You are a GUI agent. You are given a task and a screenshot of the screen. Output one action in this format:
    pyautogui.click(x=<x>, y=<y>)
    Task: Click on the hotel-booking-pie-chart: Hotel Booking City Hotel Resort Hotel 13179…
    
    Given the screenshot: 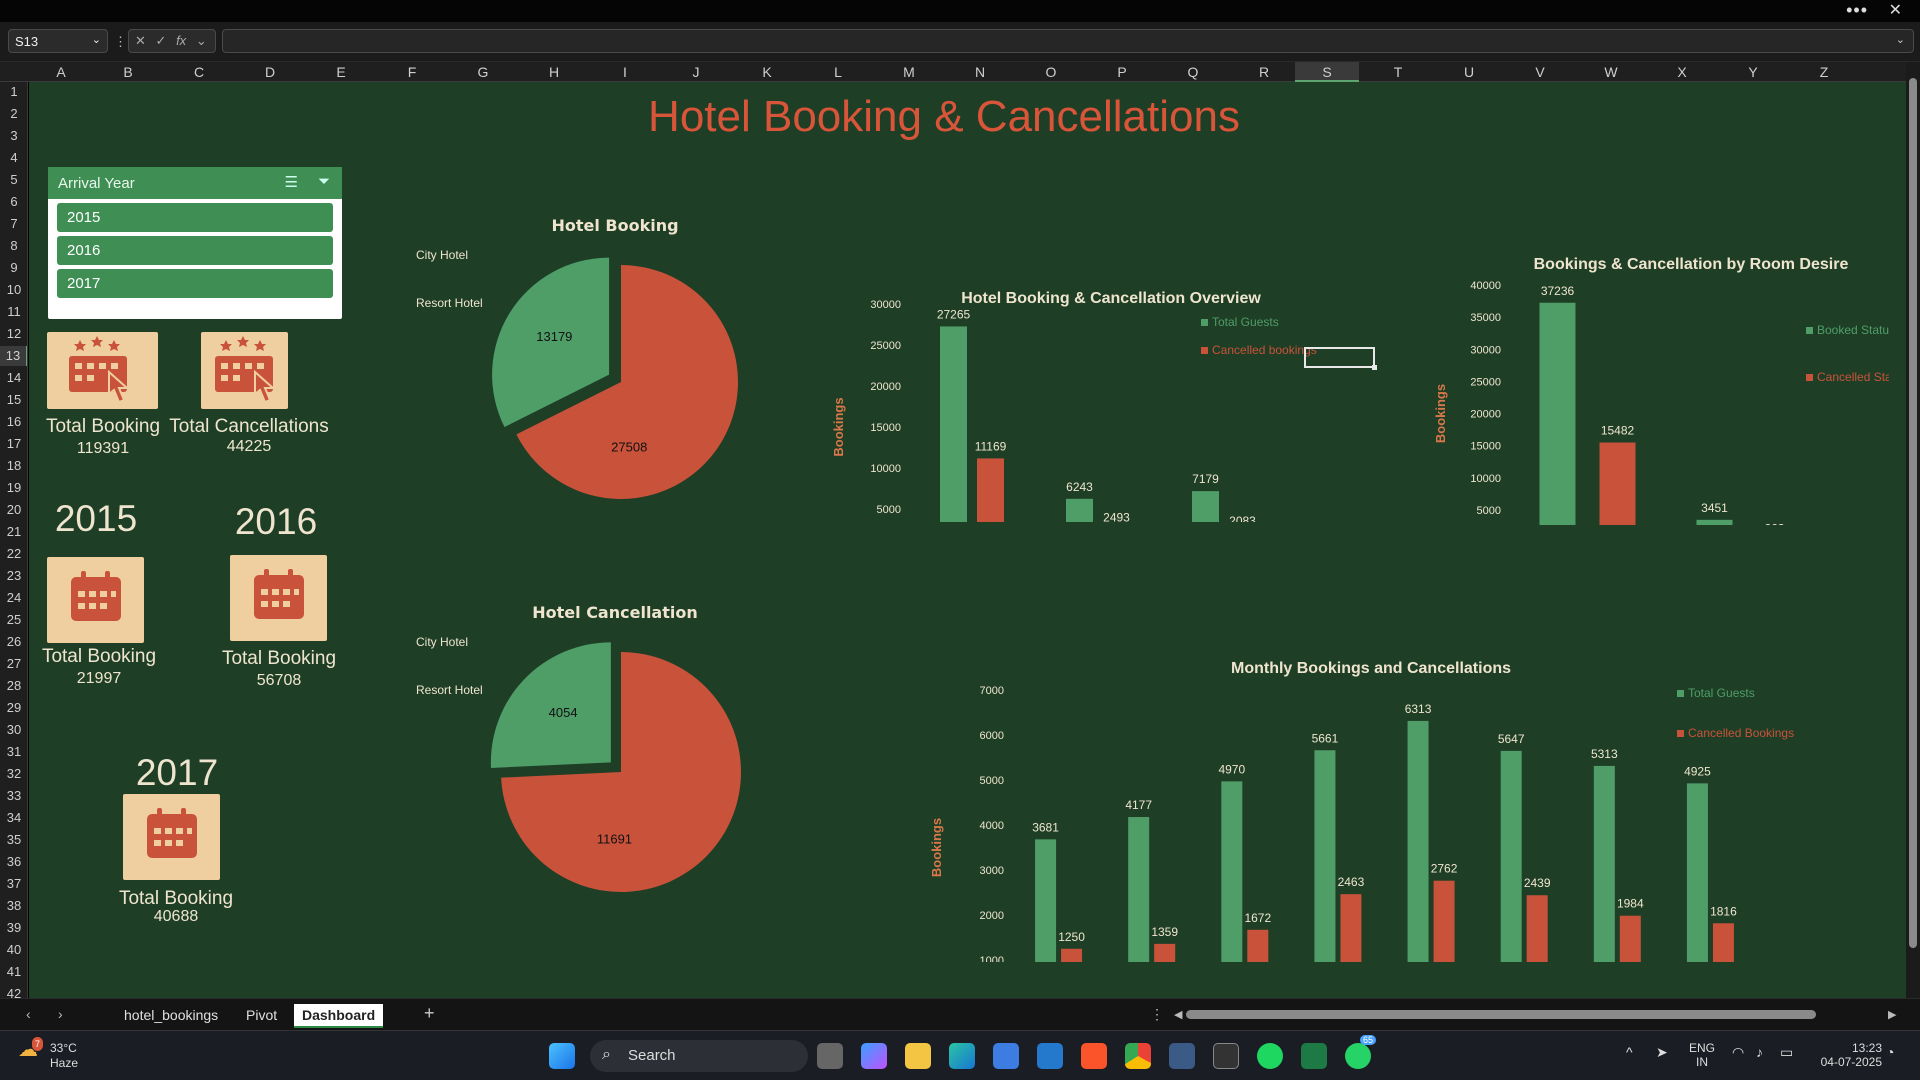 What is the action you would take?
    pyautogui.click(x=599, y=382)
    